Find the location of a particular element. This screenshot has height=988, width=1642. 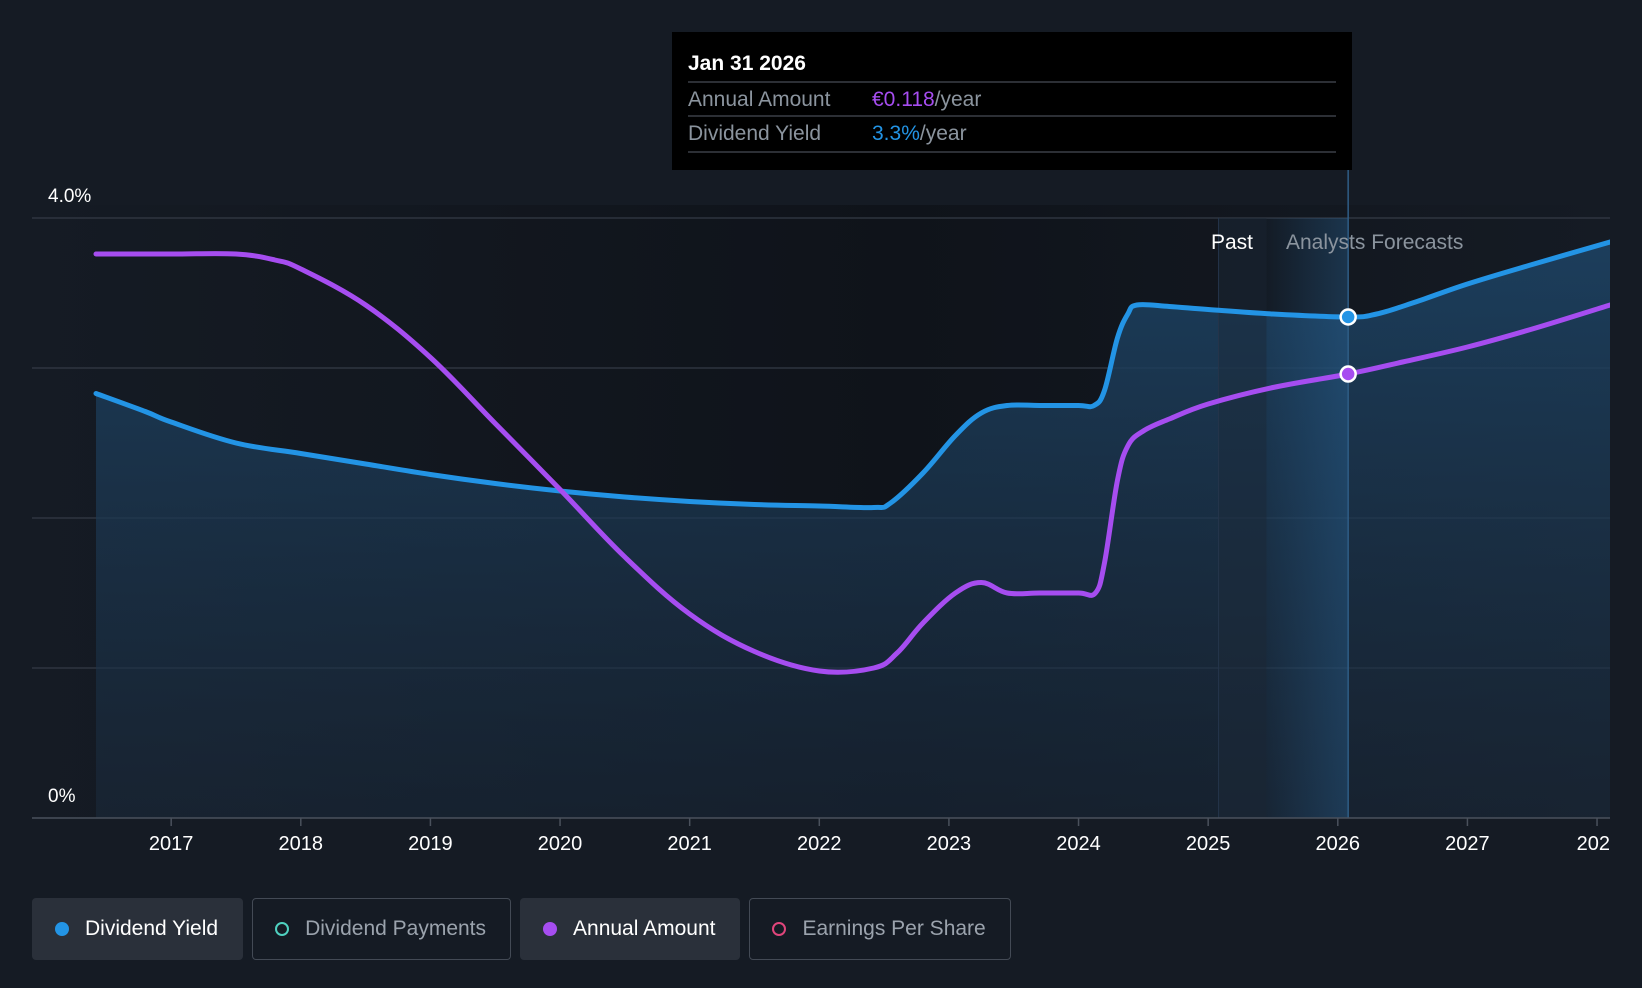

x-tick-label: 2024 is located at coordinates (1078, 844).